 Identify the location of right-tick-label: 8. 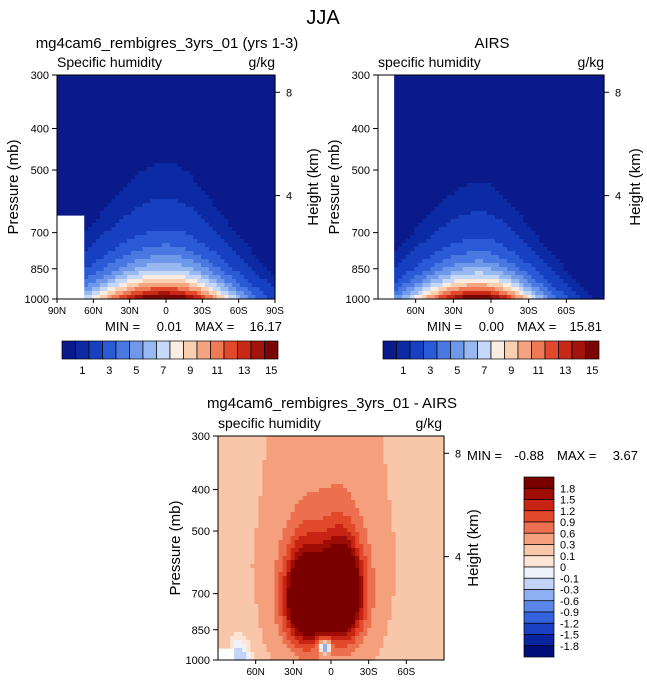
(289, 93).